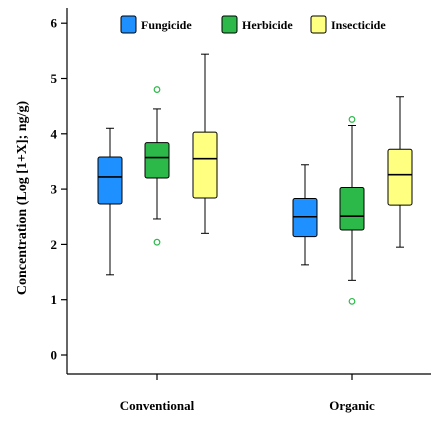 This screenshot has height=422, width=437. Describe the element at coordinates (54, 355) in the screenshot. I see `y-tick-label: 0` at that location.